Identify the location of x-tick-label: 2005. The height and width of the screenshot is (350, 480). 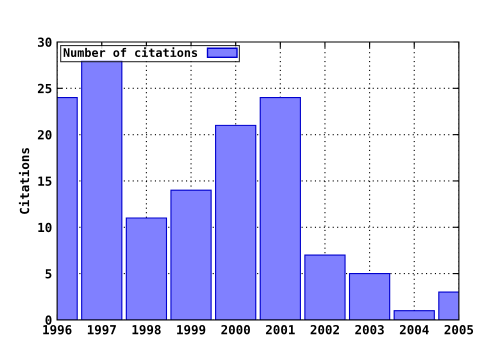
(459, 329).